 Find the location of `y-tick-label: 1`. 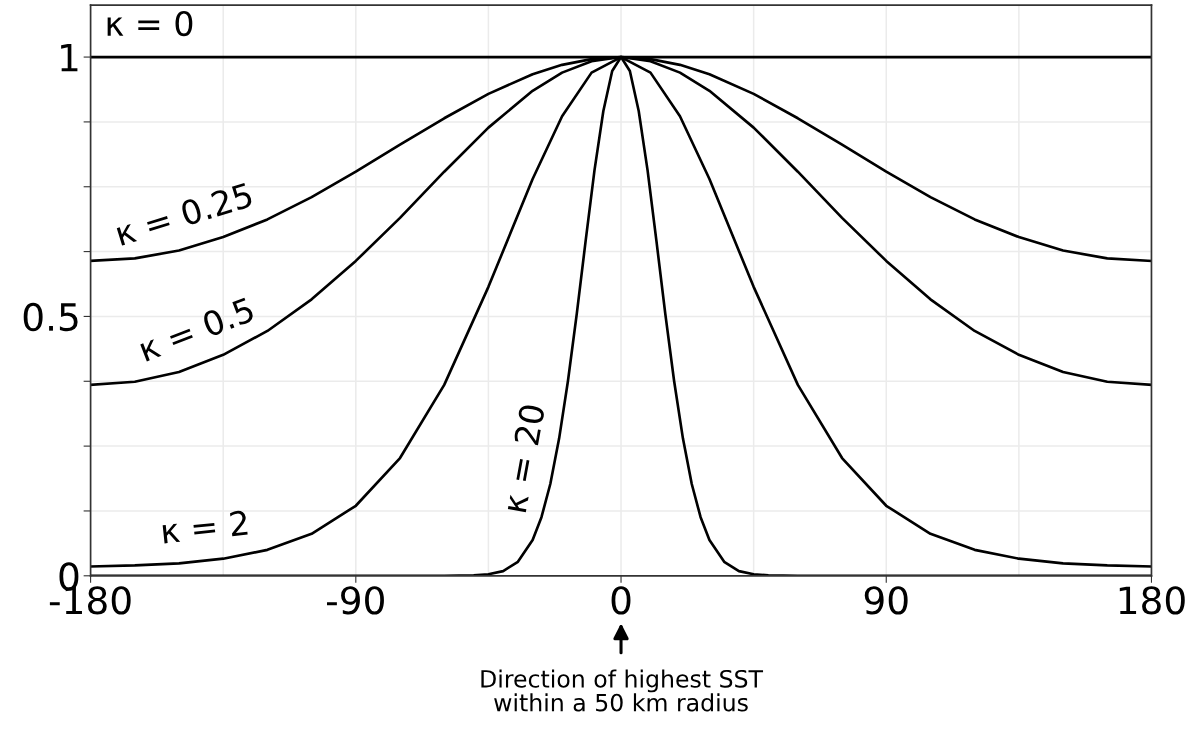

y-tick-label: 1 is located at coordinates (69, 57).